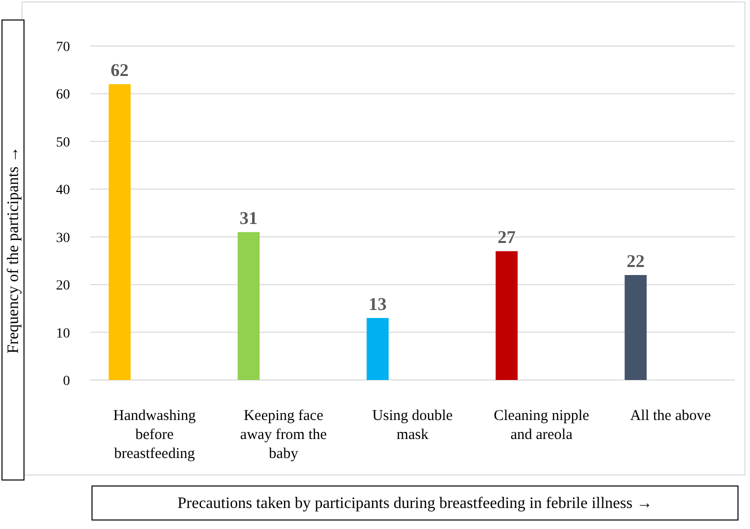 This screenshot has width=750, height=529. I want to click on x-tick-label: Keeping face away from the baby, so click(284, 435).